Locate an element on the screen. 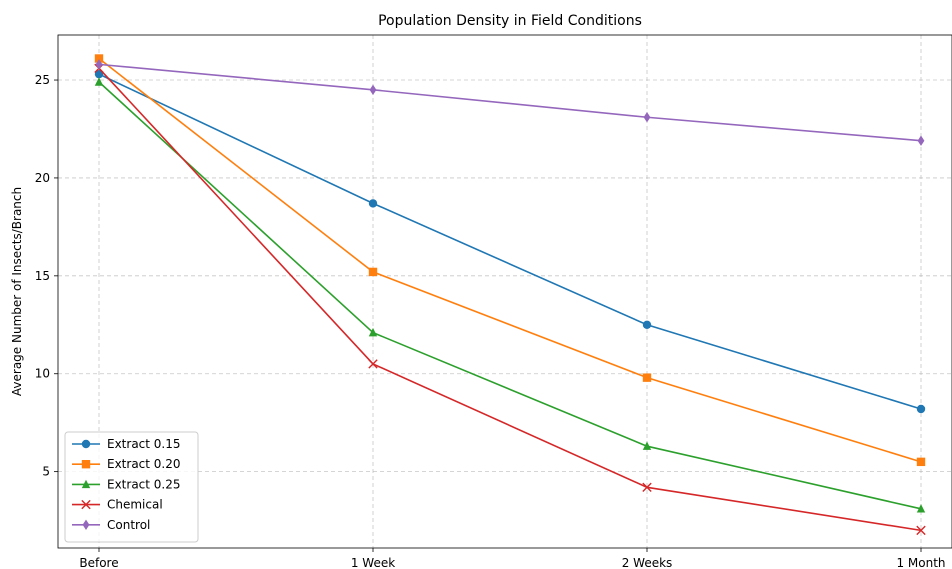  x-tick-label: 1 Week is located at coordinates (373, 562).